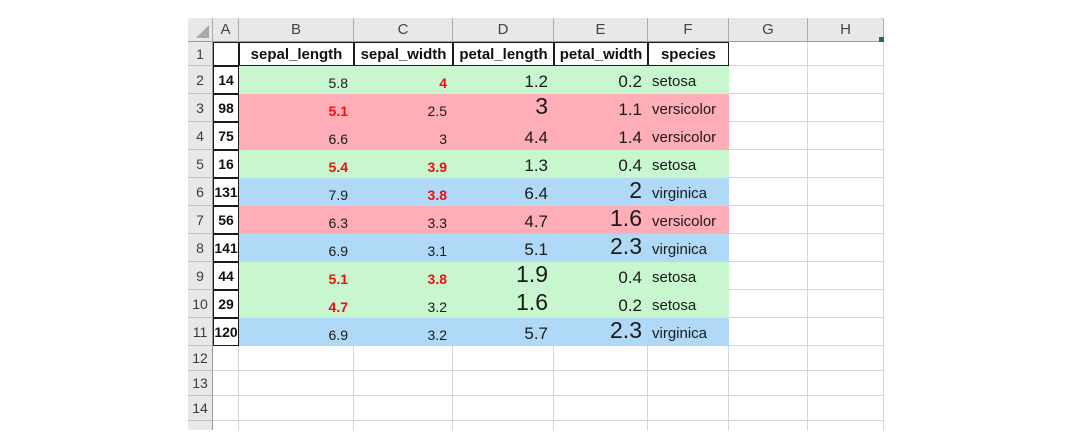  What do you see at coordinates (200, 358) in the screenshot?
I see `row-header-12: 12` at bounding box center [200, 358].